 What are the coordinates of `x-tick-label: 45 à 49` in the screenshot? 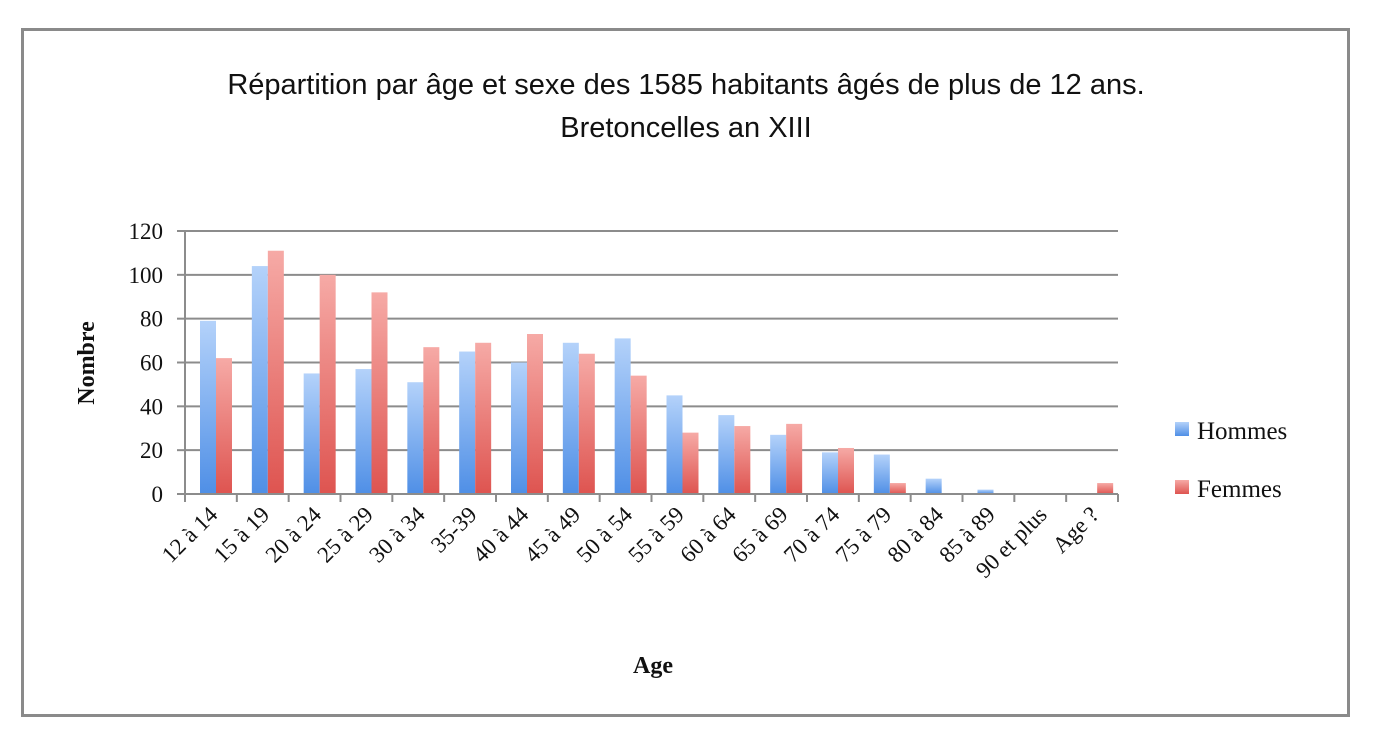 It's located at (553, 535).